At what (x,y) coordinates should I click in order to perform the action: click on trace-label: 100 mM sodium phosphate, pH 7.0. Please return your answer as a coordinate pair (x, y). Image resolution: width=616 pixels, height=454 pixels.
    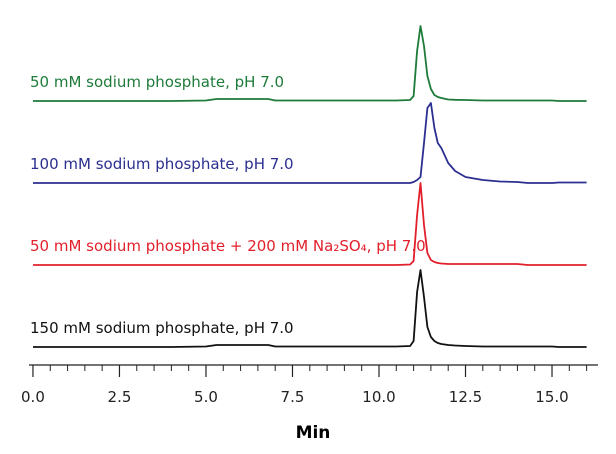
    Looking at the image, I should click on (162, 164).